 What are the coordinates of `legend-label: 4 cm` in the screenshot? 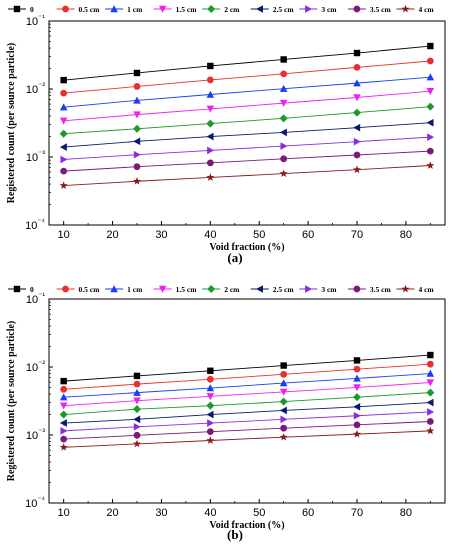 It's located at (426, 9).